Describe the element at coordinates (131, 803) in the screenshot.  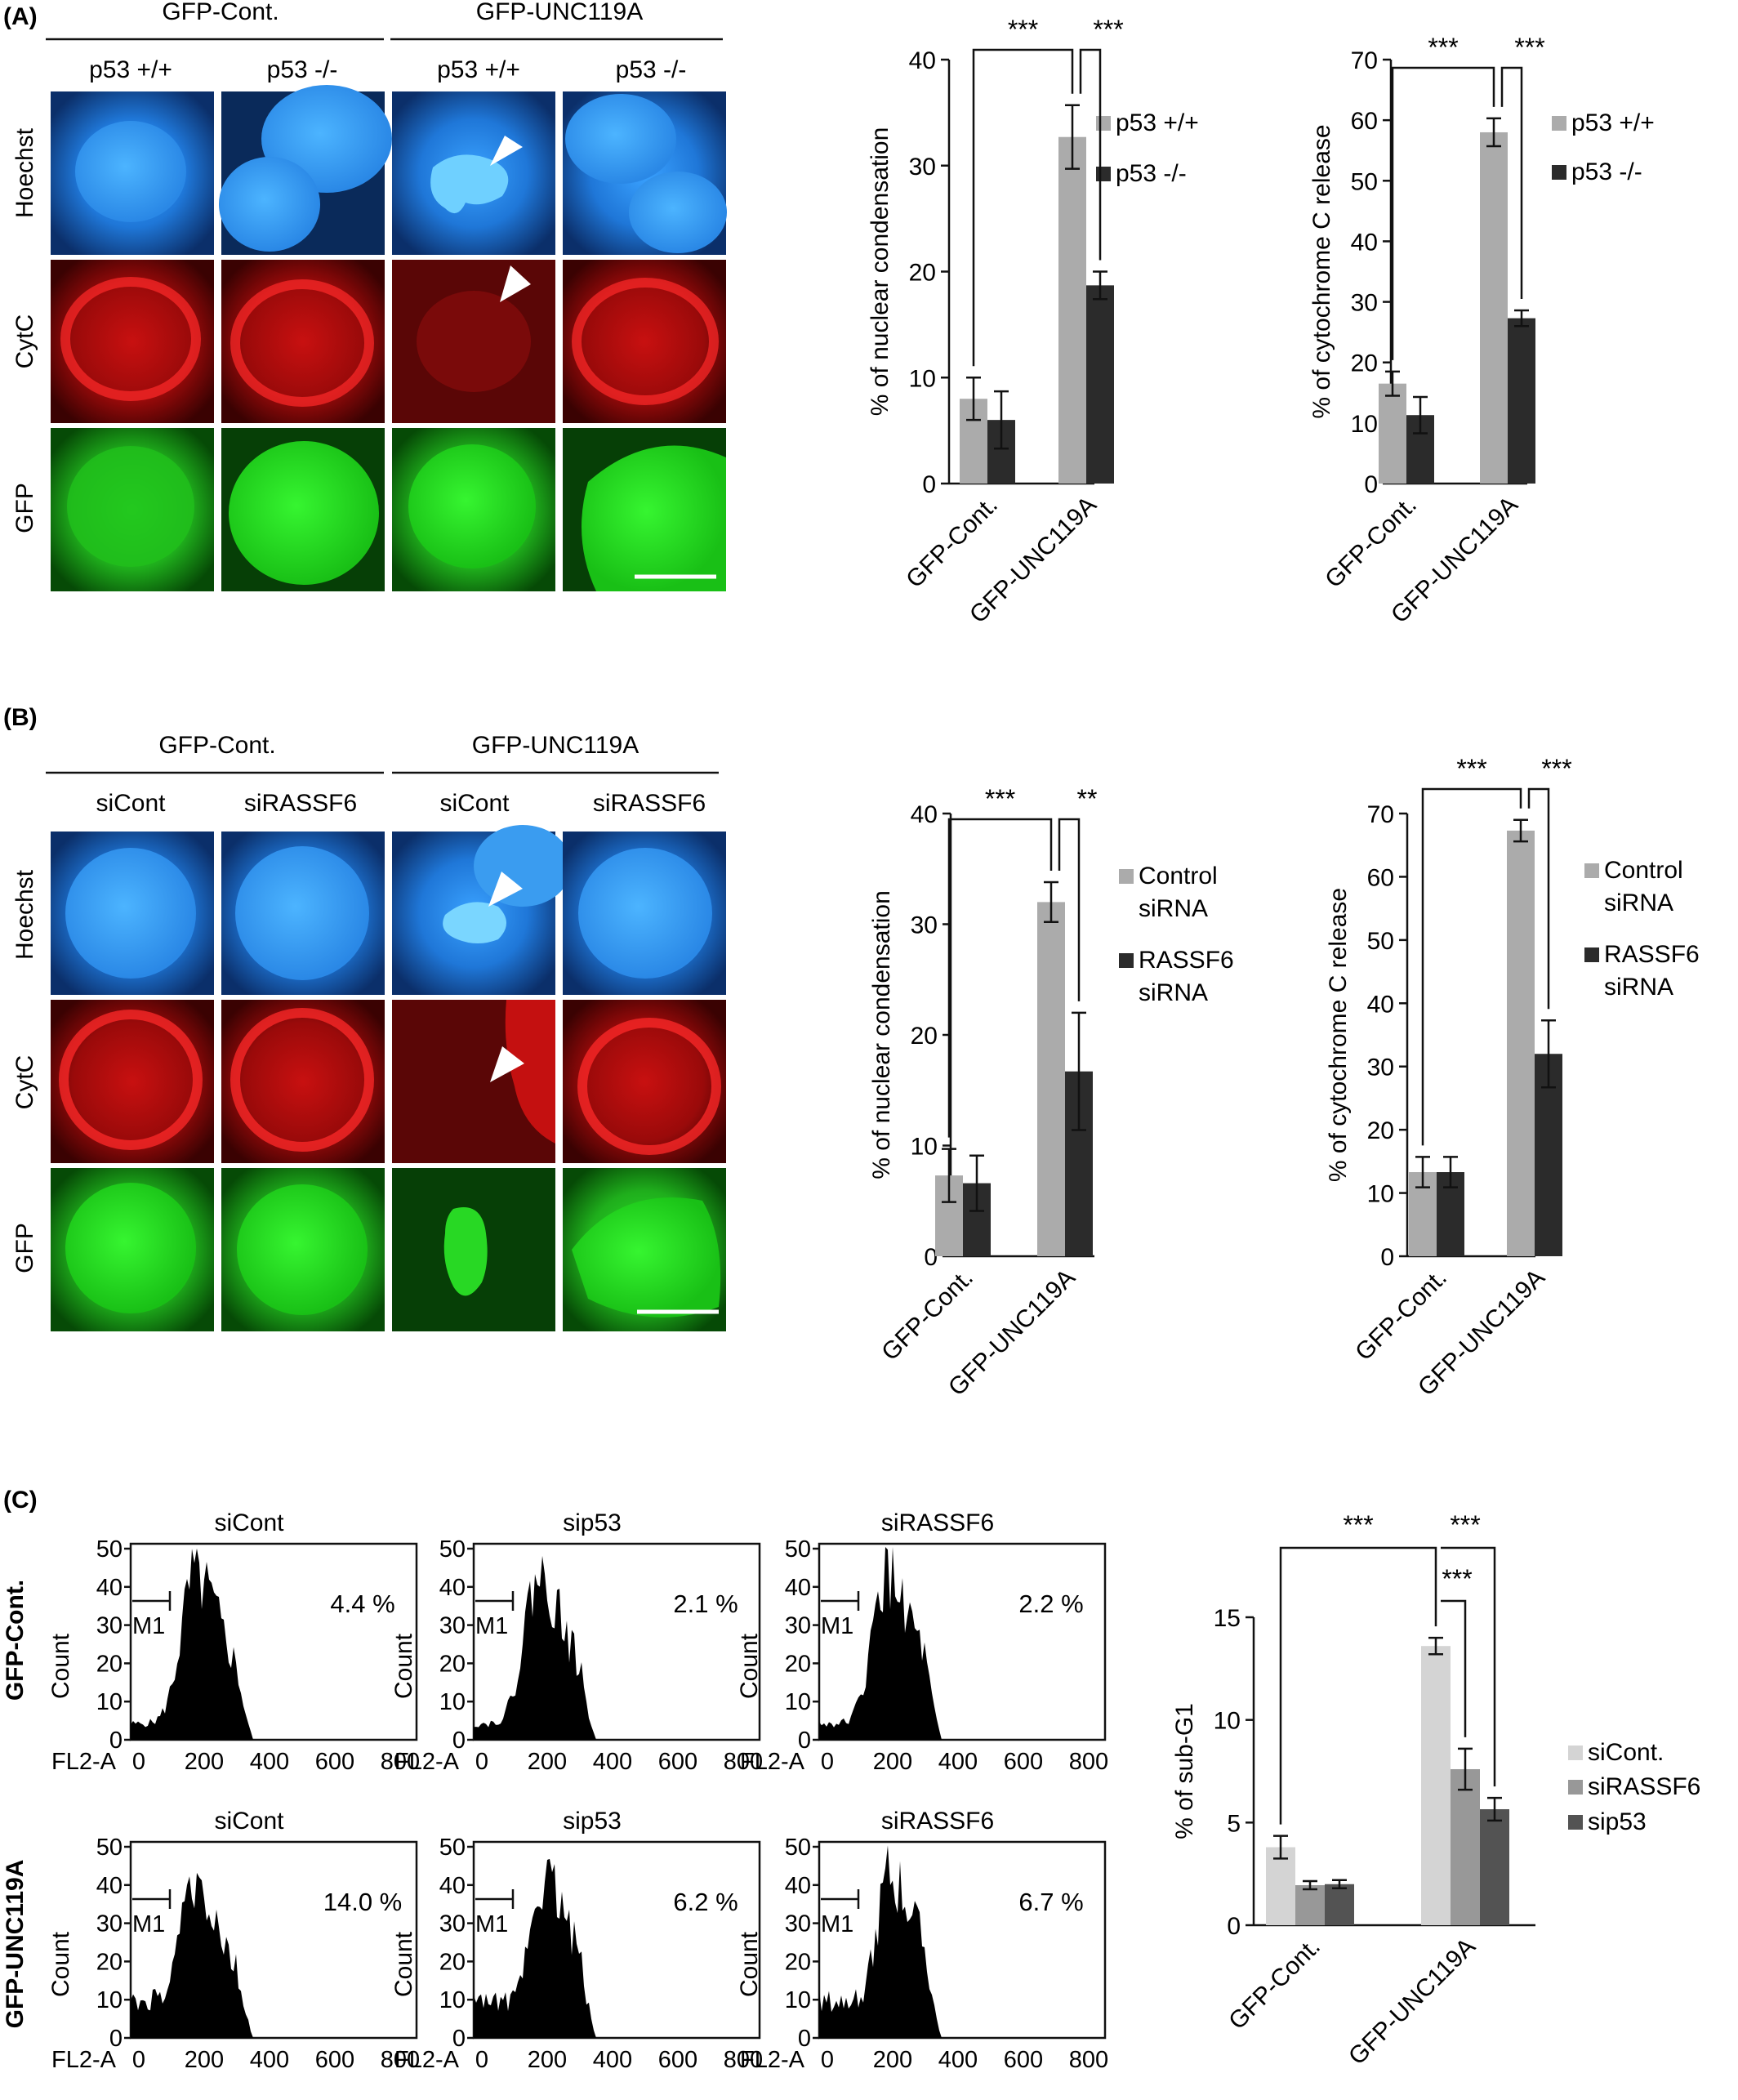
I see `panel-b-condition-1: siCont` at that location.